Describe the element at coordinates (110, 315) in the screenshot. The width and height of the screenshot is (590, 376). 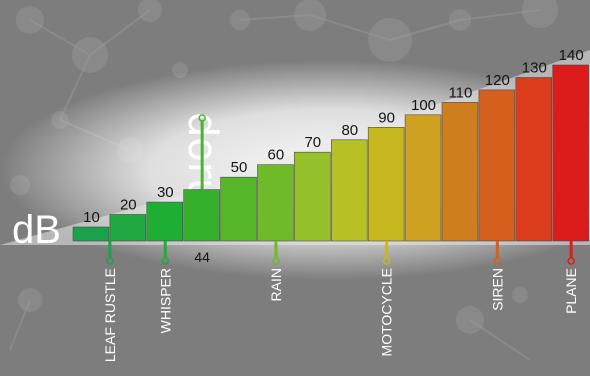
I see `marker-label-0: LEAF RUSTLE` at that location.